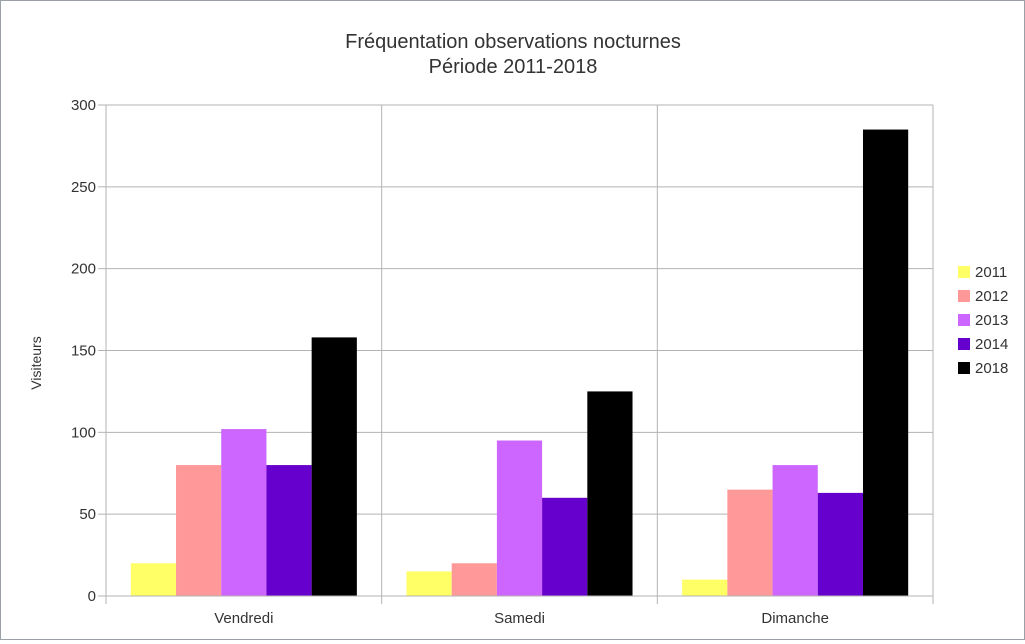 The width and height of the screenshot is (1025, 644). I want to click on y-axis-label: Visiteurs, so click(36, 362).